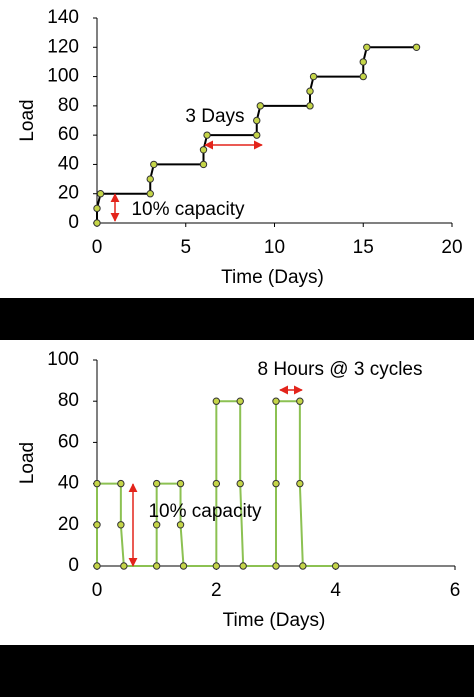 The width and height of the screenshot is (474, 697). Describe the element at coordinates (274, 247) in the screenshot. I see `x-tick-label: 10` at that location.